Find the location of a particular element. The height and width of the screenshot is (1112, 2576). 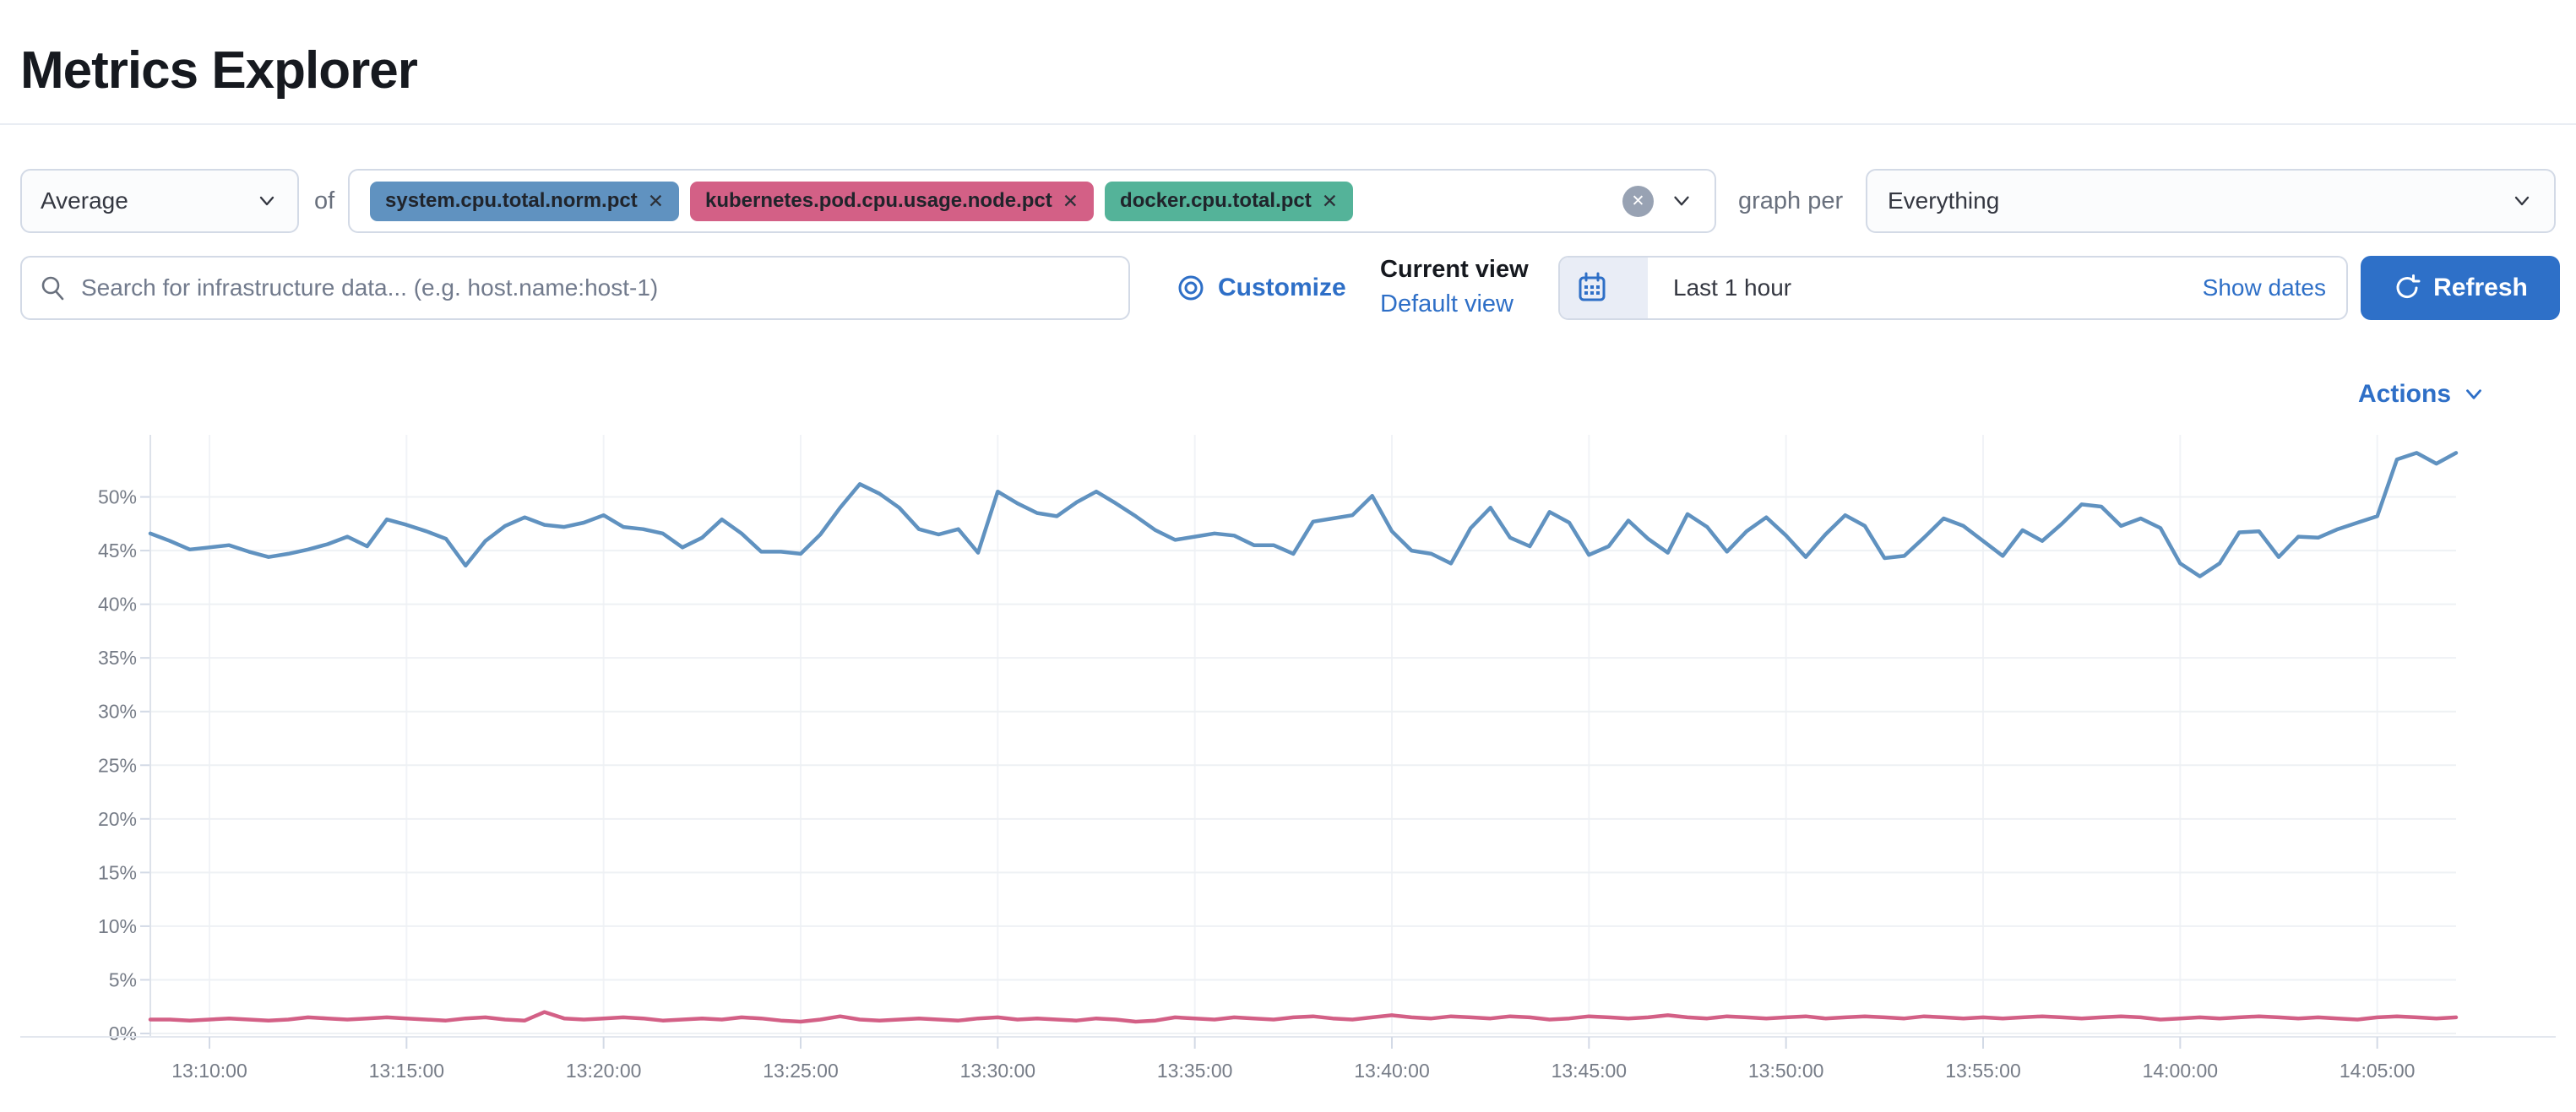

svg-text: 13:25:00 is located at coordinates (801, 1071).